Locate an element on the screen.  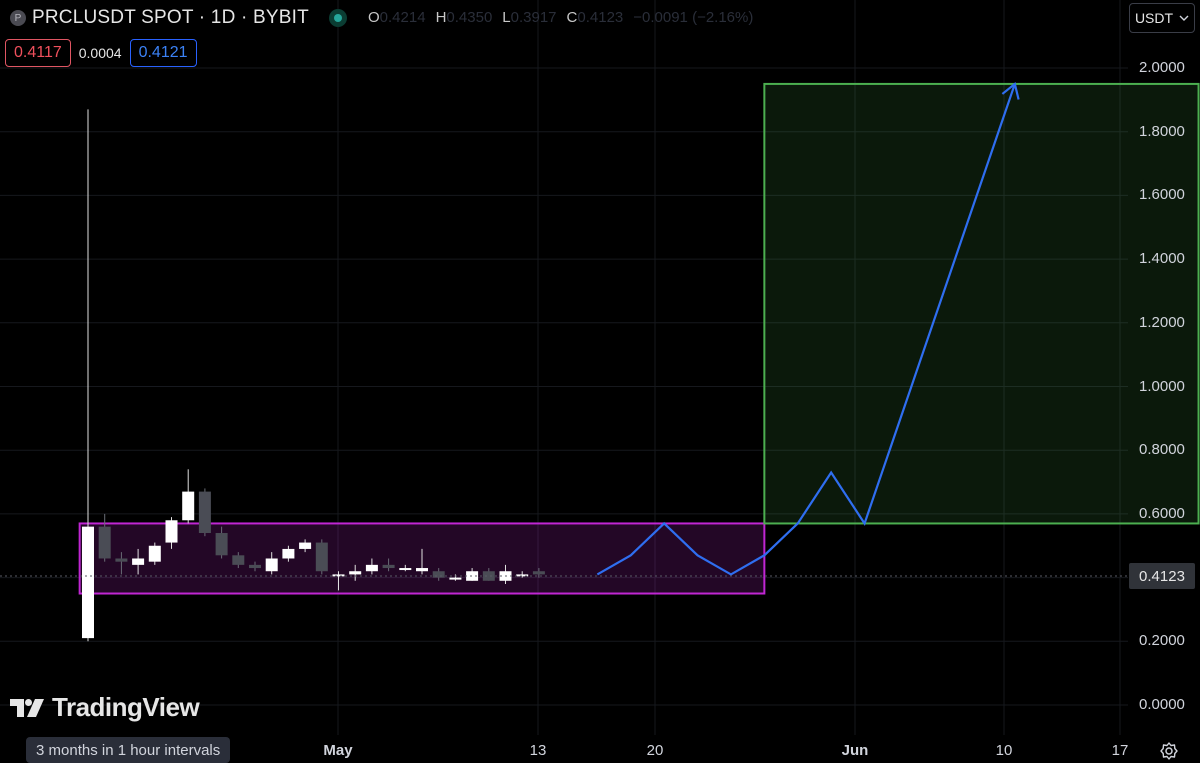
high-label: H is located at coordinates (441, 17).